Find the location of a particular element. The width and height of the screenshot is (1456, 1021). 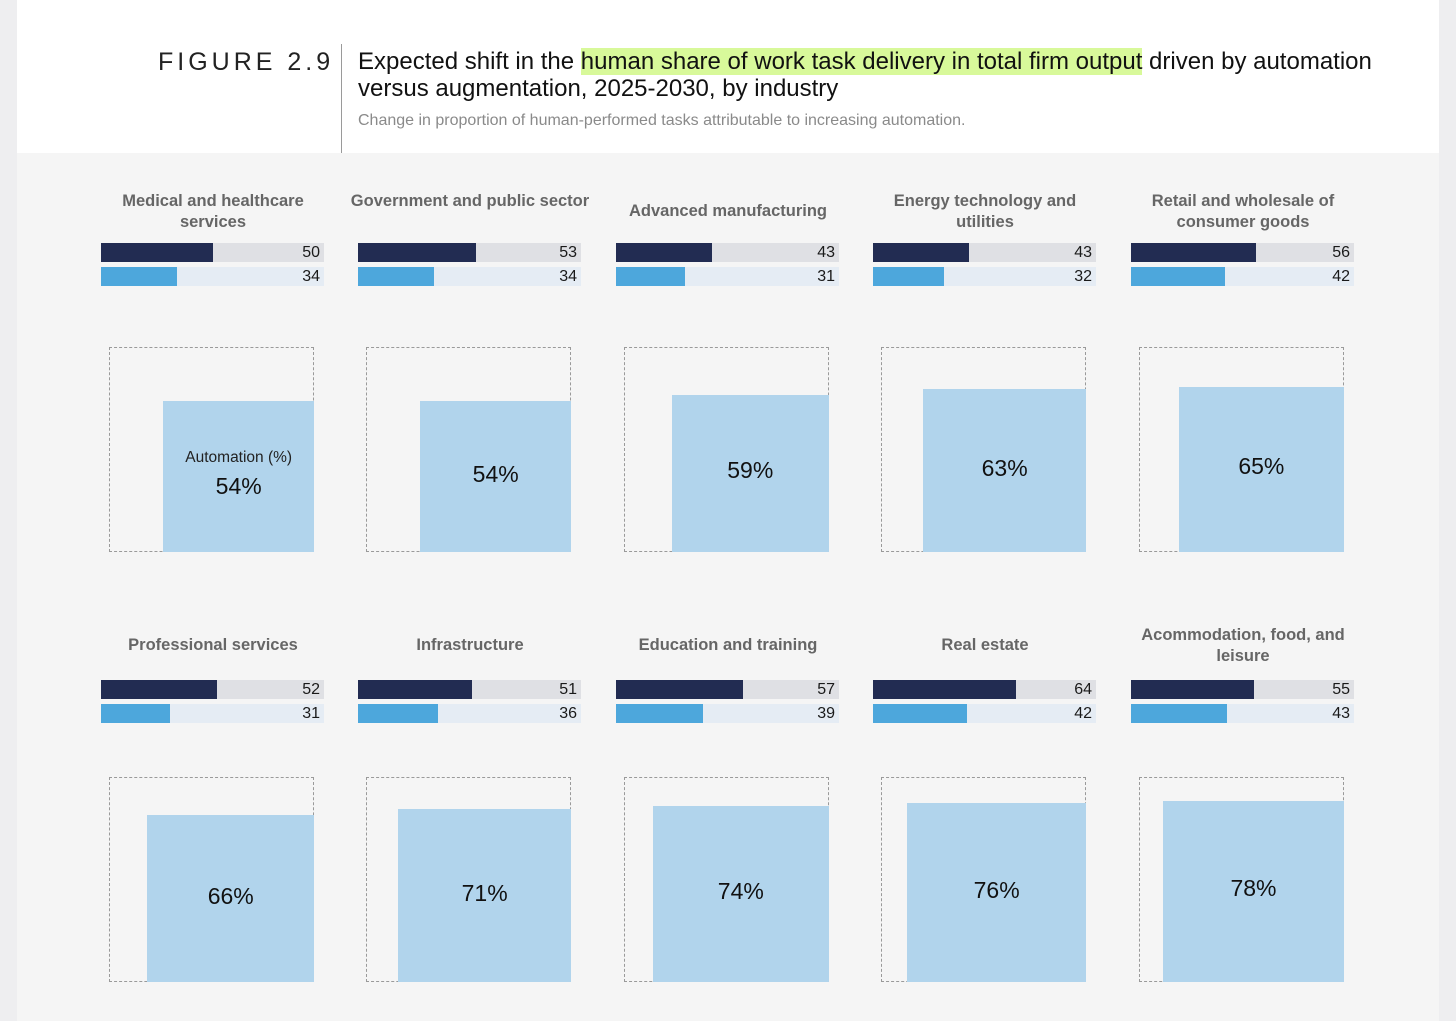

automation-square: 74% is located at coordinates (740, 893).